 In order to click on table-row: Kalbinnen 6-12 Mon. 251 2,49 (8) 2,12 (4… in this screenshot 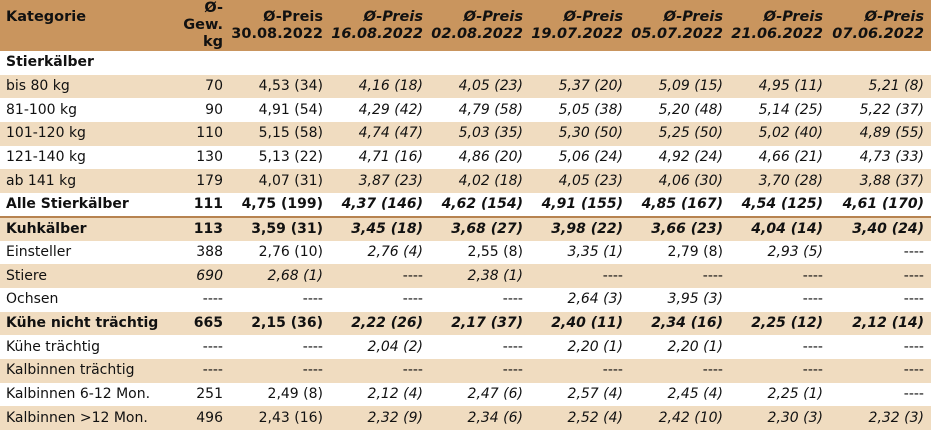, I will do `click(465, 394)`.